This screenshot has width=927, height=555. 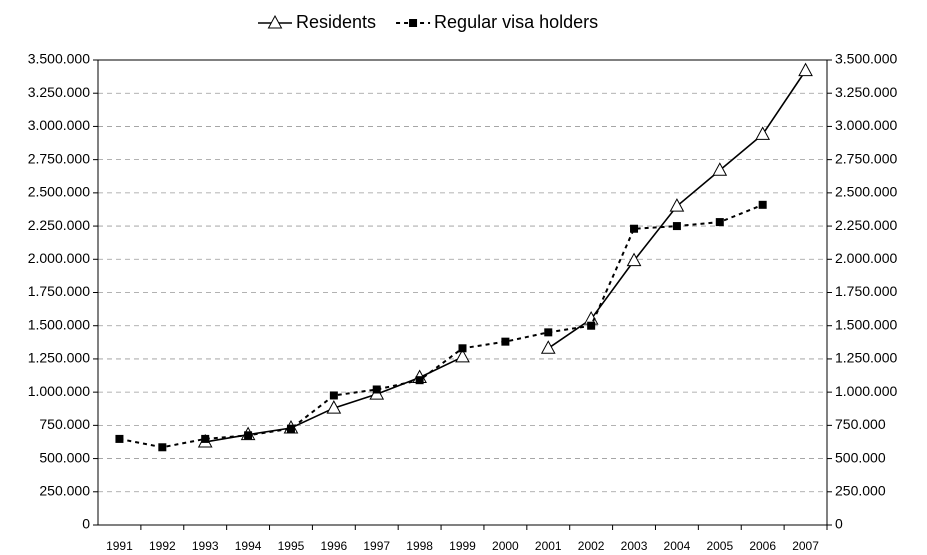 What do you see at coordinates (762, 546) in the screenshot?
I see `x-tick-label: 2006` at bounding box center [762, 546].